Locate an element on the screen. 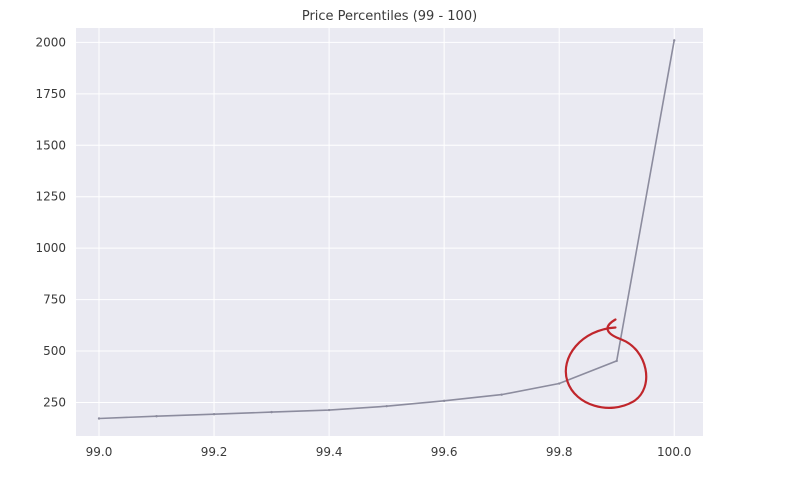  x-axis-ticks: 99.0 99.2 99.4 99.6 99.8 100.0 is located at coordinates (389, 452).